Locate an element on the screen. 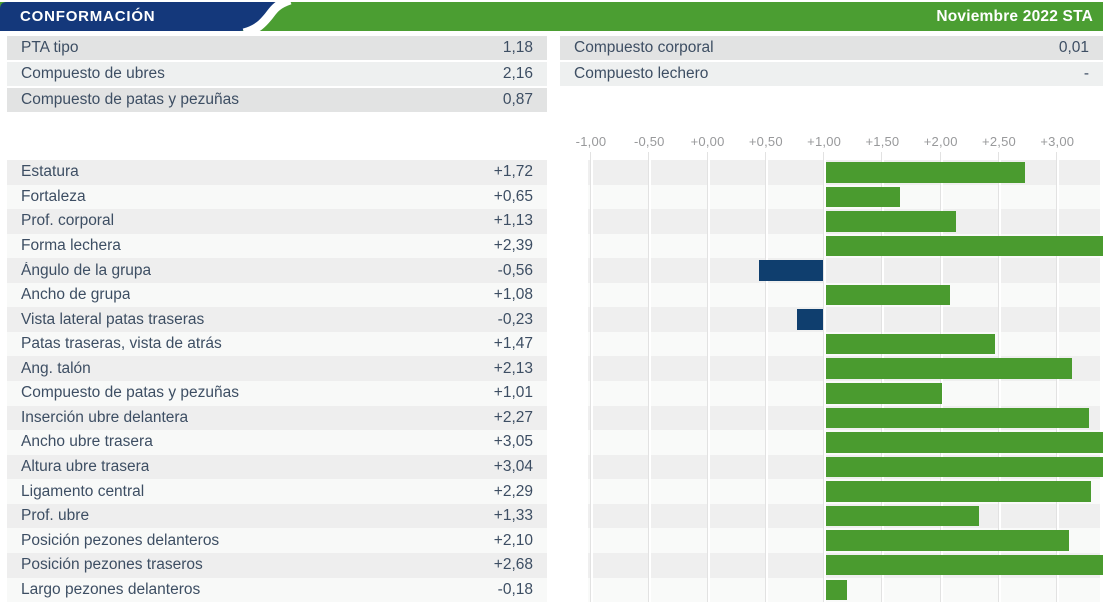 Image resolution: width=1103 pixels, height=606 pixels. summary-row-value: 2,16 is located at coordinates (517, 73).